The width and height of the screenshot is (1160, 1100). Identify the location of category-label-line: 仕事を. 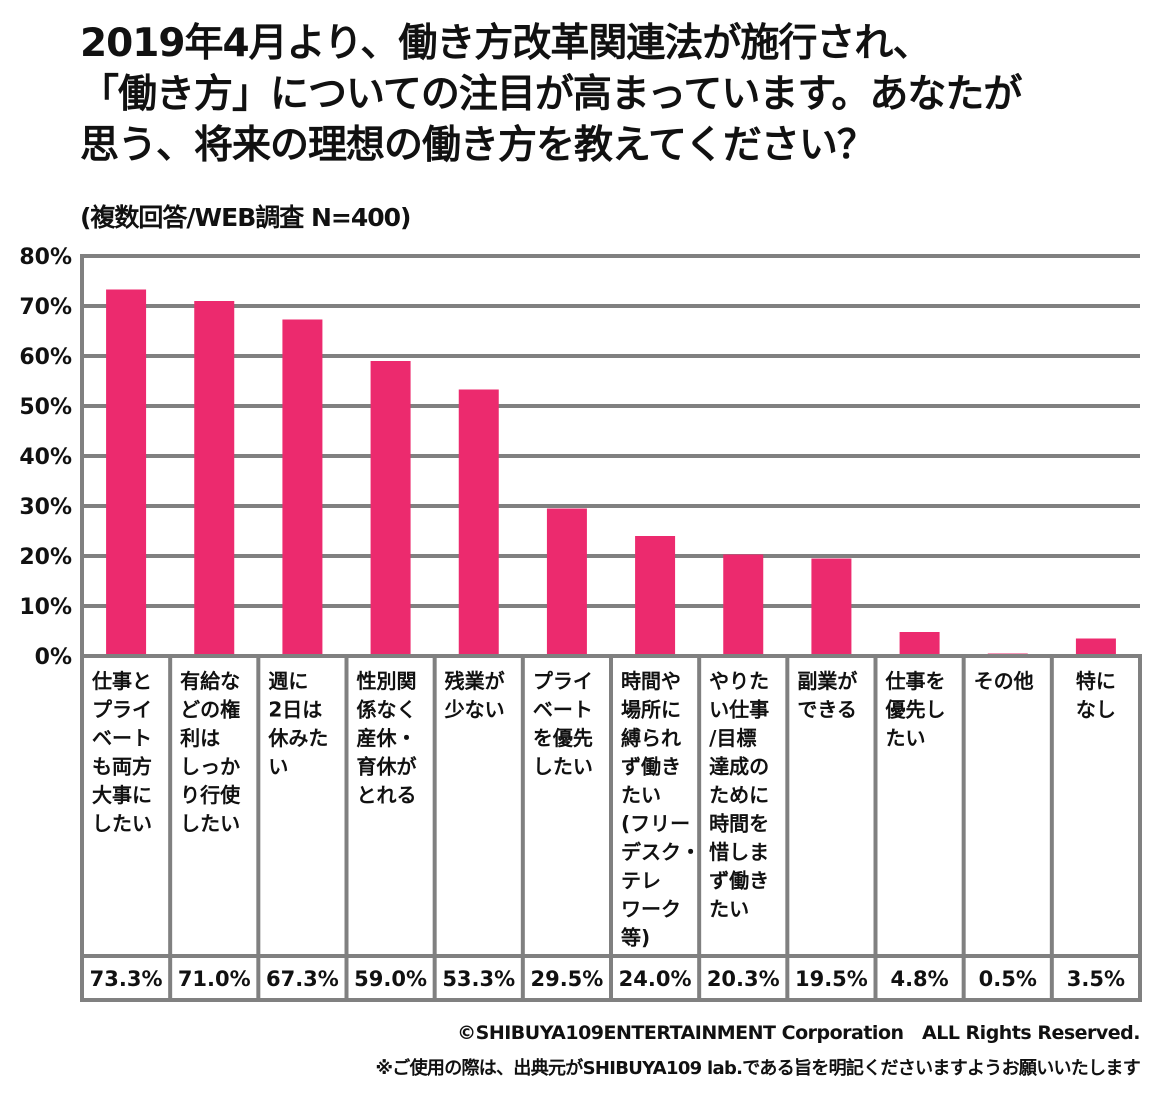
(915, 681).